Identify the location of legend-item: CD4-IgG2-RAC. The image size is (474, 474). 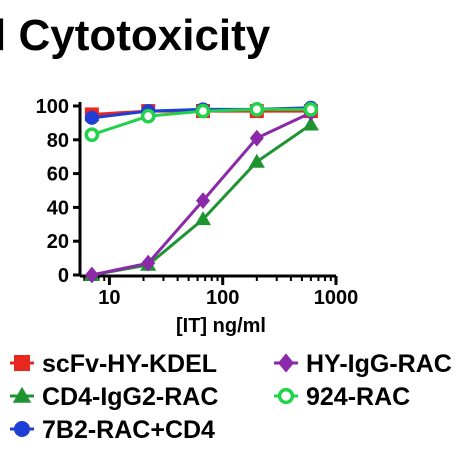
(114, 397).